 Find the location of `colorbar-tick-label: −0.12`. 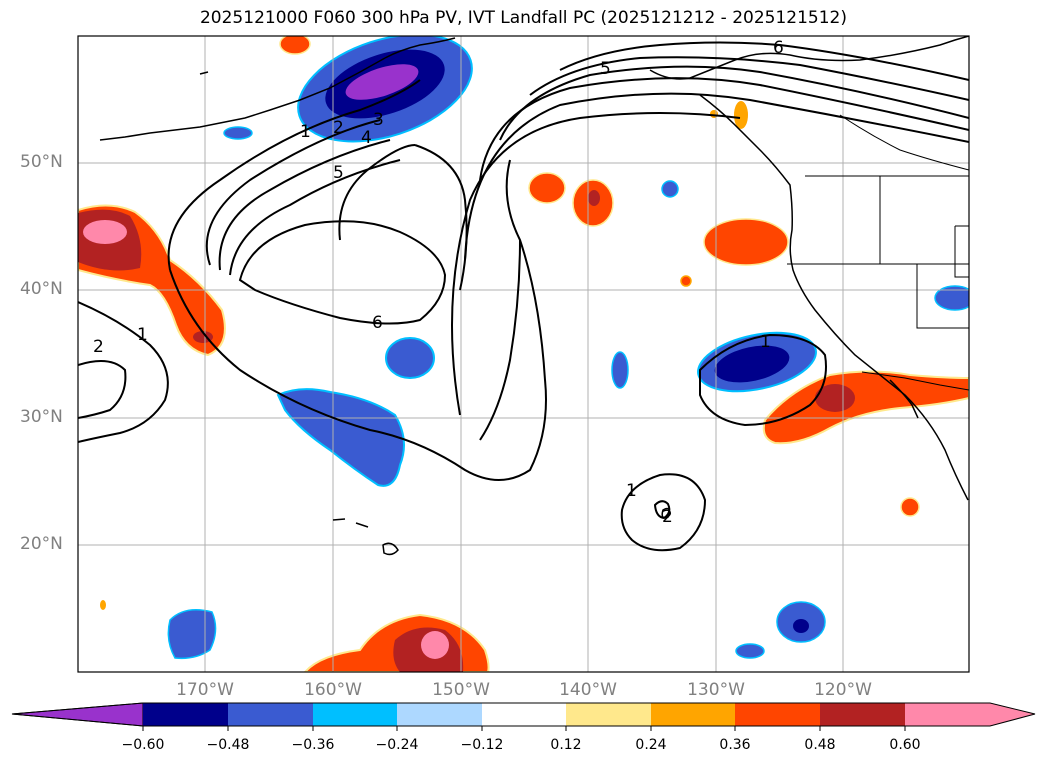

colorbar-tick-label: −0.12 is located at coordinates (482, 745).